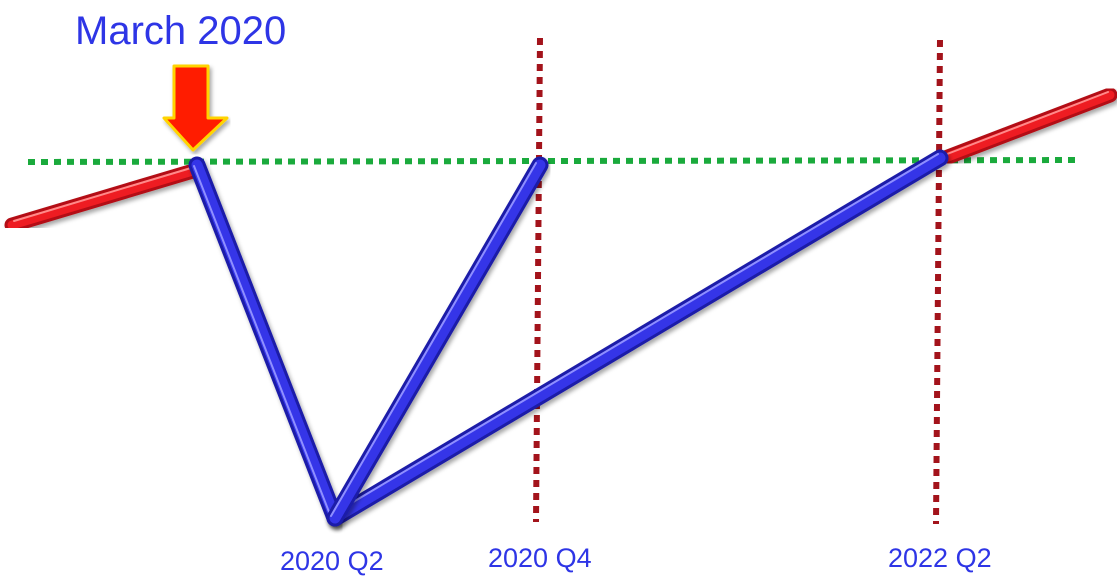 The image size is (1117, 577). Describe the element at coordinates (938, 282) in the screenshot. I see `marker-line-2022-q2` at that location.